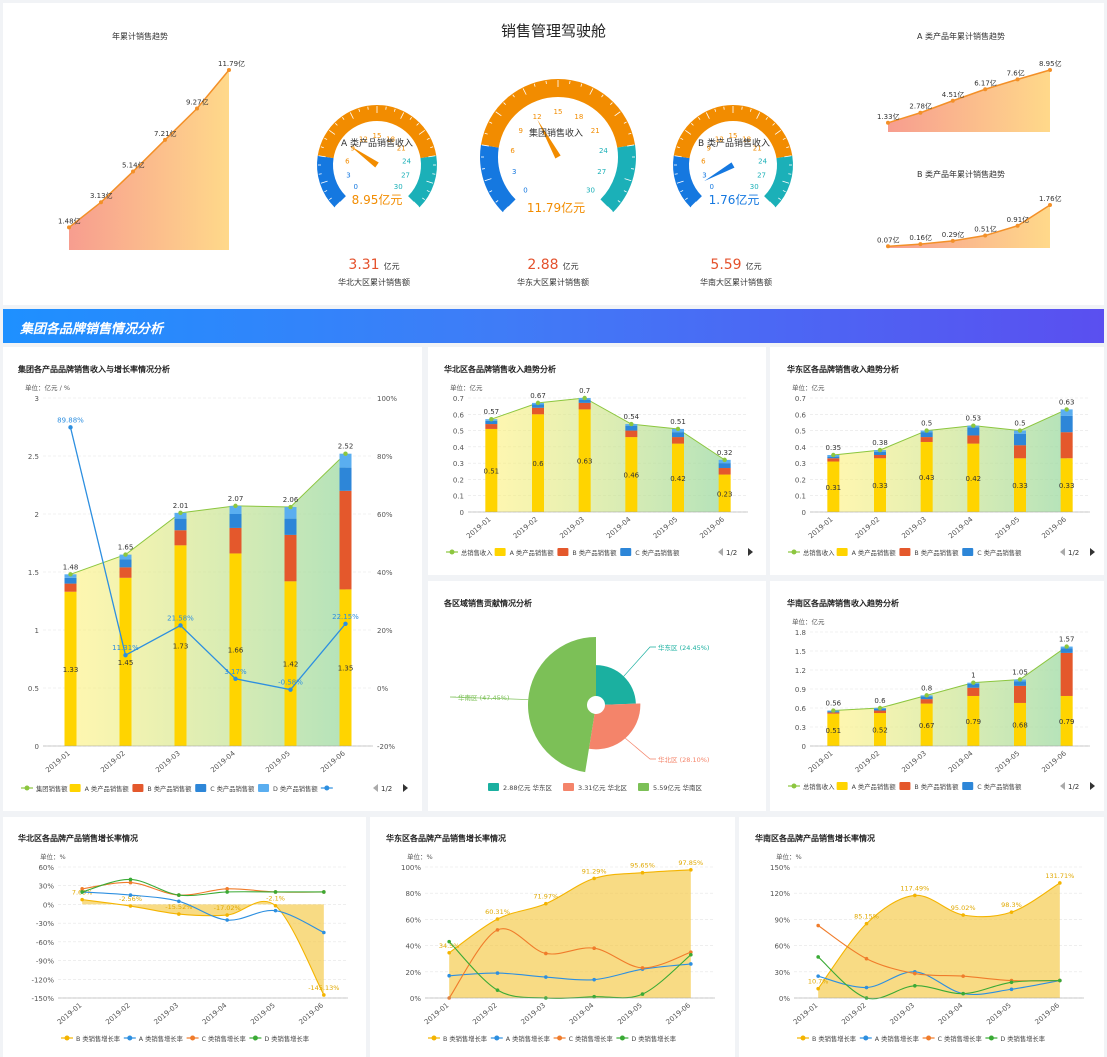  Describe the element at coordinates (133, 165) in the screenshot. I see `trend-label: 5.14亿` at that location.